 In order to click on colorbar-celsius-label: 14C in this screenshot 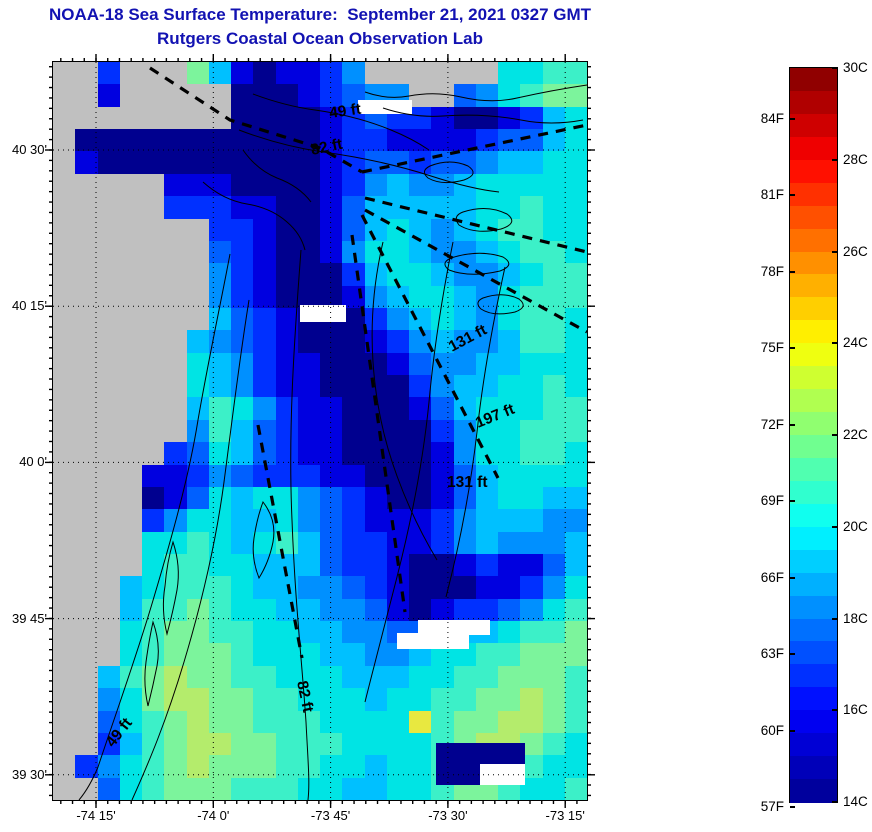, I will do `click(855, 801)`.